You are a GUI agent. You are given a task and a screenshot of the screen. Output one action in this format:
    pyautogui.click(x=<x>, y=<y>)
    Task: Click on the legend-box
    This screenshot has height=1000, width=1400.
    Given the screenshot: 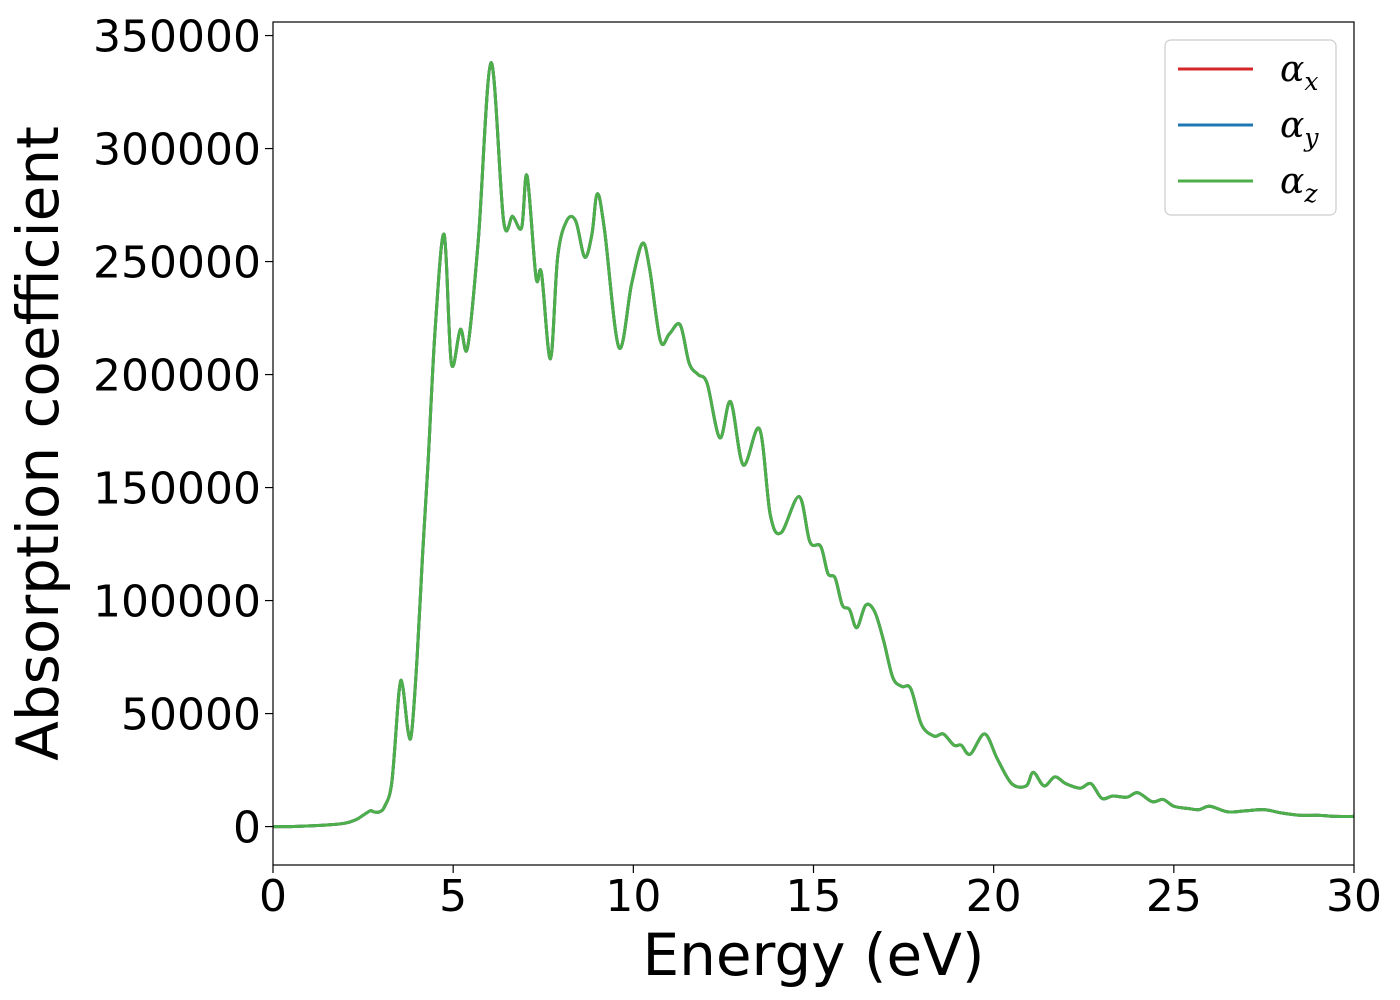 What is the action you would take?
    pyautogui.click(x=1250, y=127)
    